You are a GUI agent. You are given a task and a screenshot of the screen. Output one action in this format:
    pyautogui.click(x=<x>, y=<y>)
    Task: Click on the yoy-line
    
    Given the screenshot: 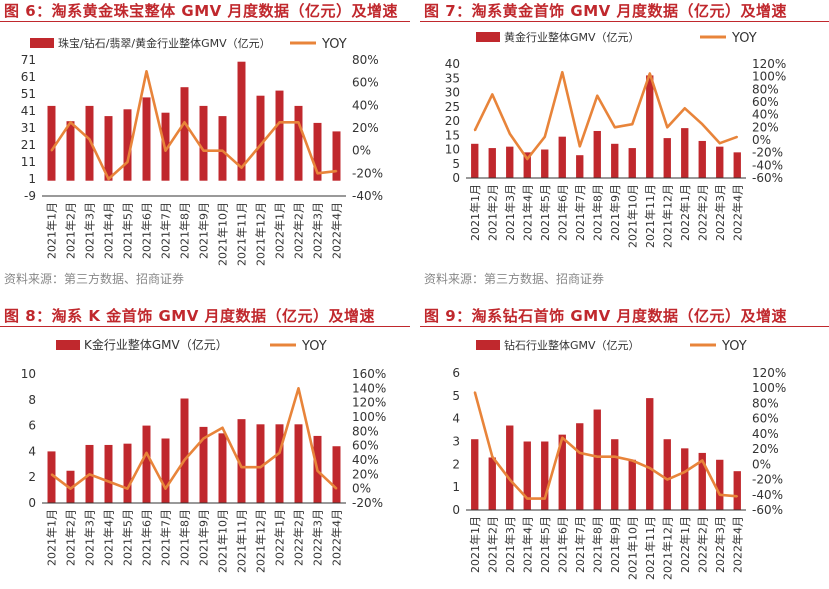 What is the action you would take?
    pyautogui.click(x=194, y=438)
    